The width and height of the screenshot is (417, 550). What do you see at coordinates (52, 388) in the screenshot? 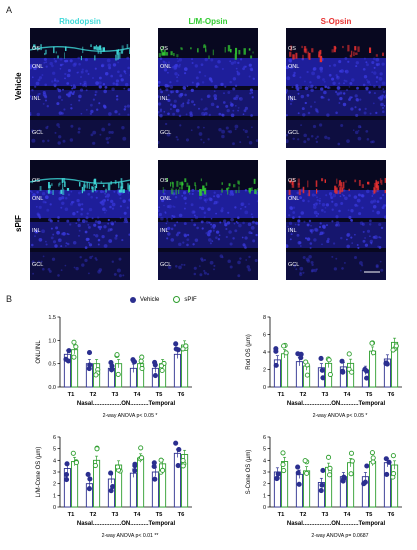
I see `y-tick-label: 0.0` at bounding box center [52, 388].